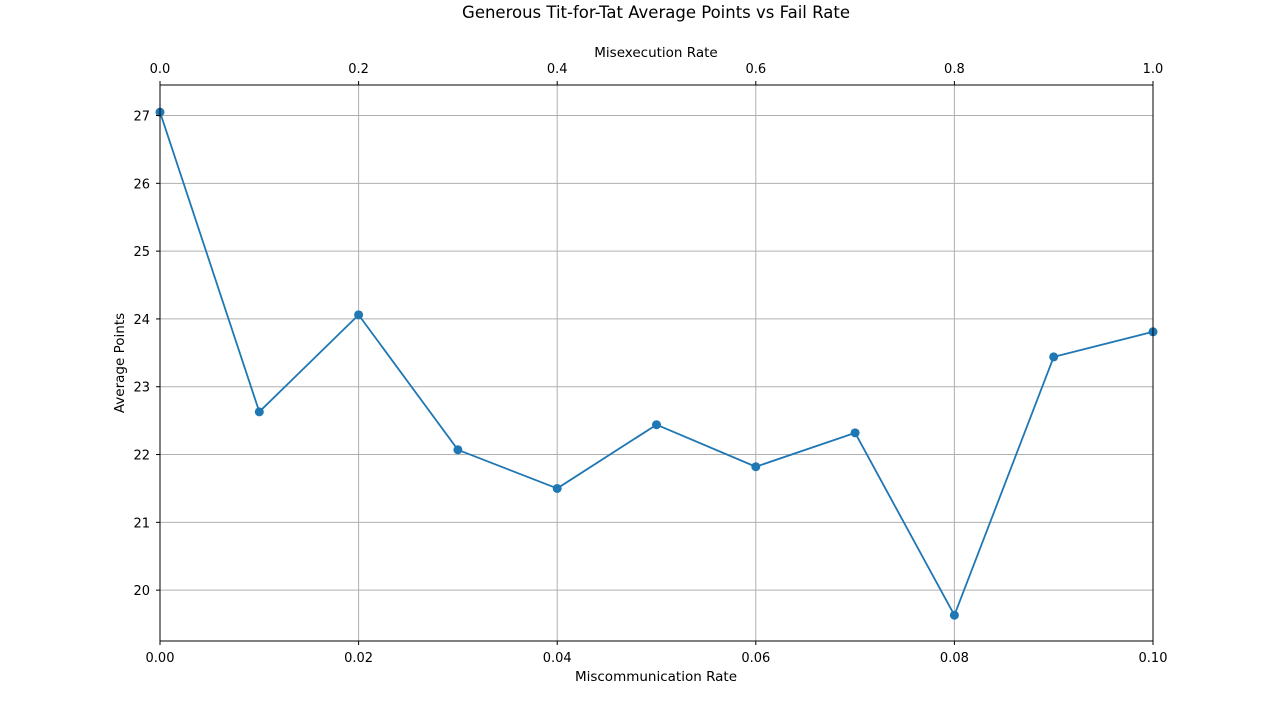  Describe the element at coordinates (954, 69) in the screenshot. I see `top-x-tick-label: 0.8` at that location.